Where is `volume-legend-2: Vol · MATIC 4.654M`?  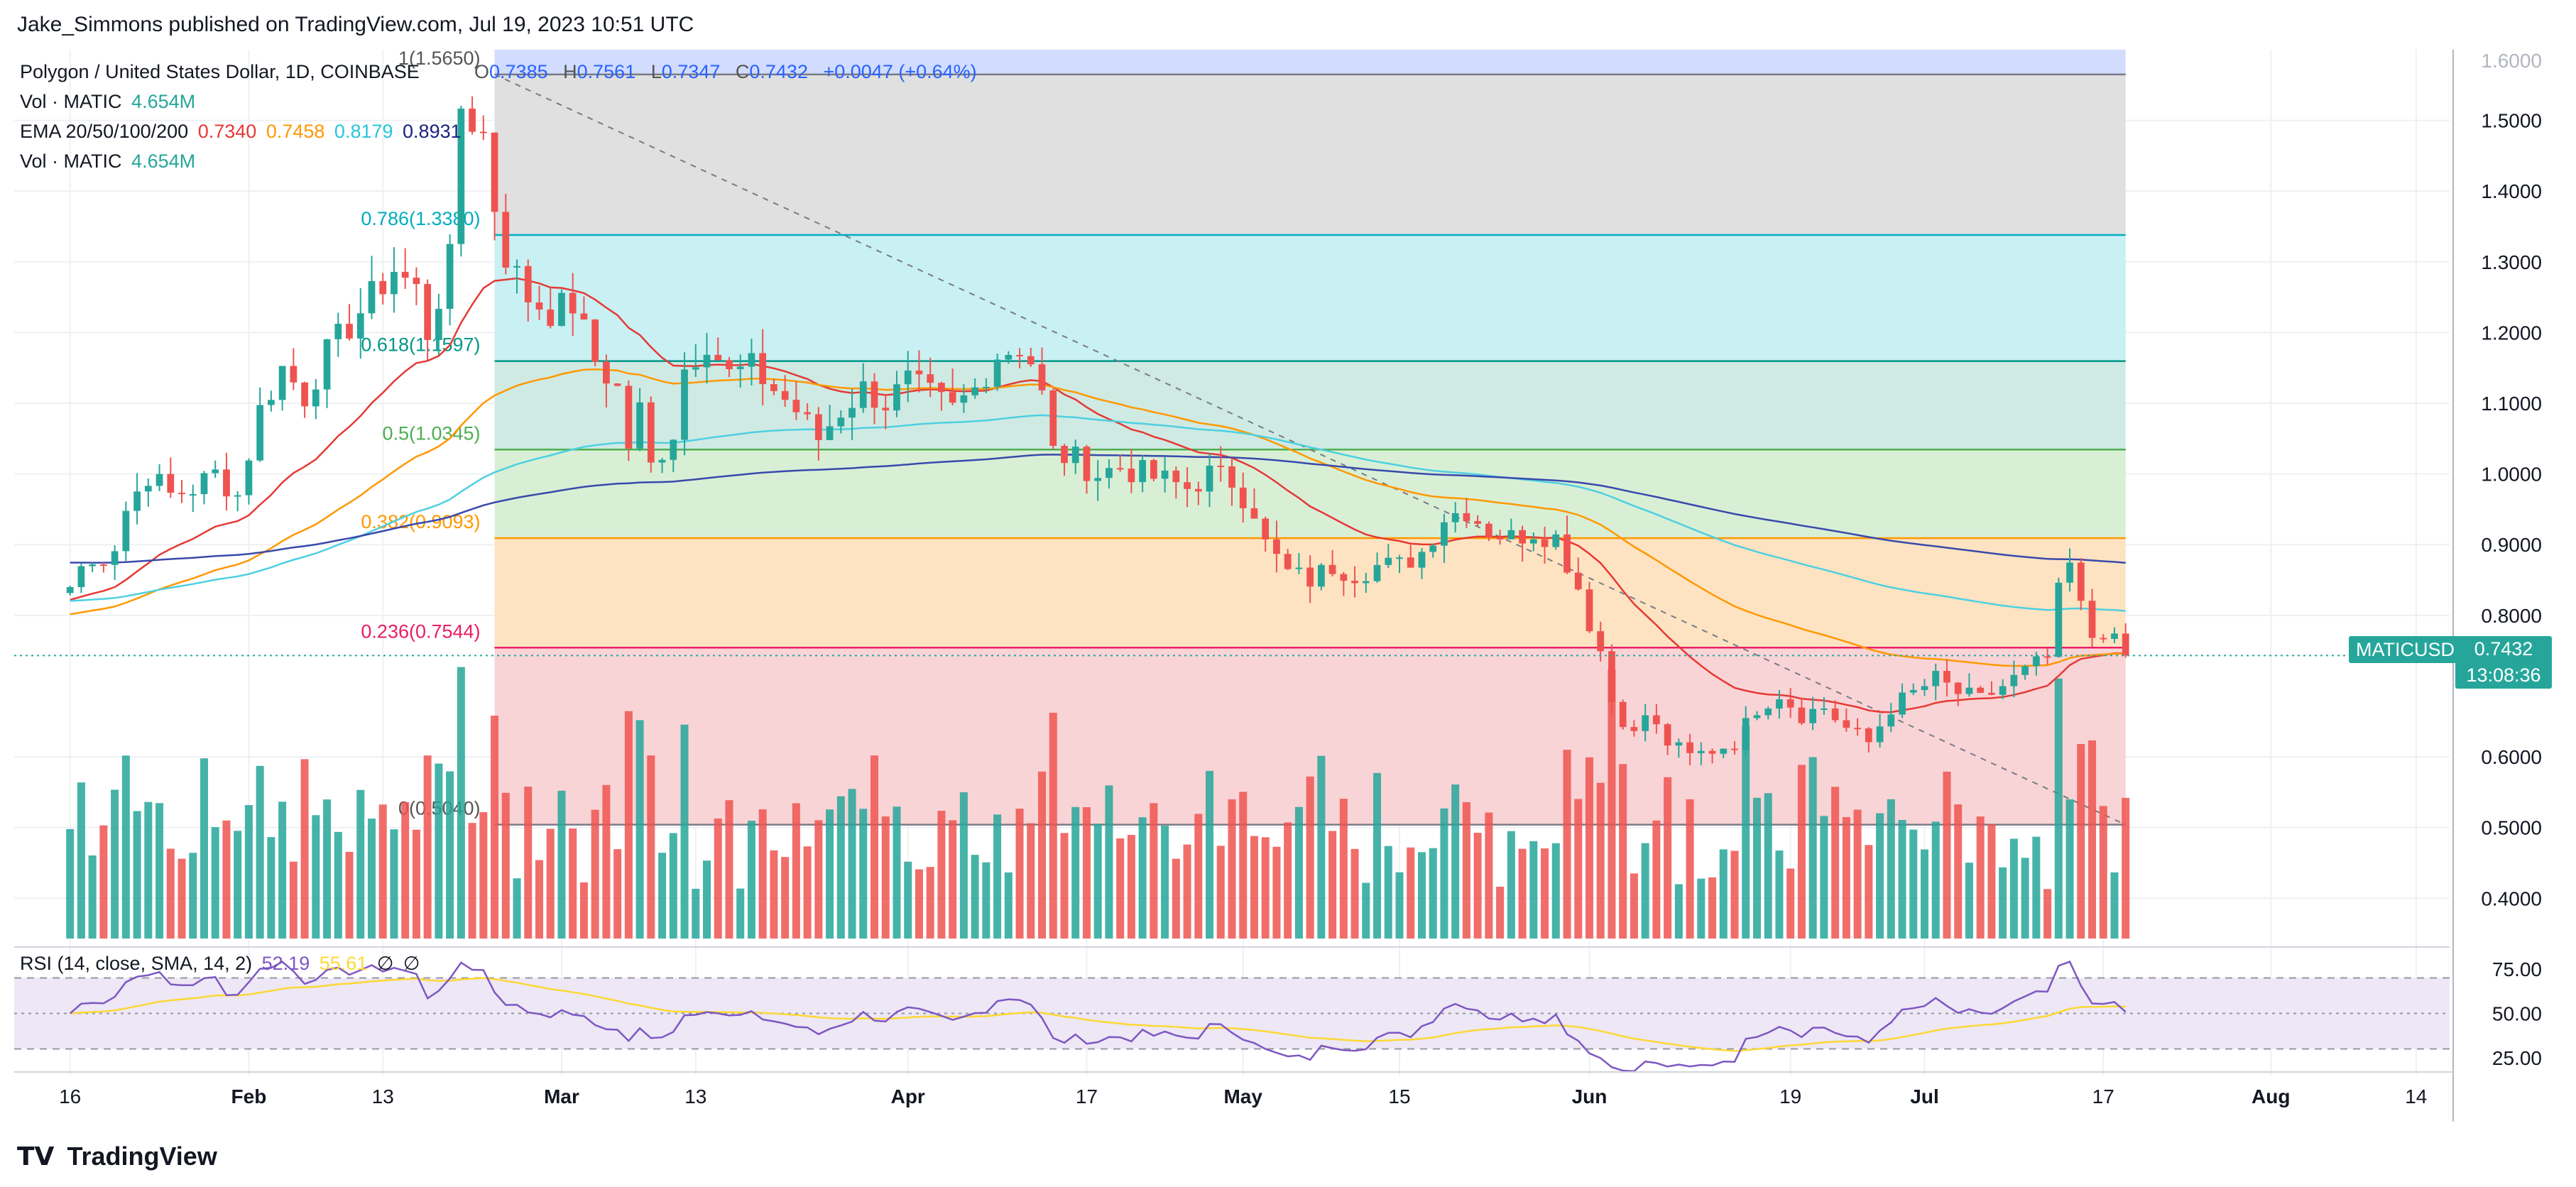 volume-legend-2: Vol · MATIC 4.654M is located at coordinates (110, 162).